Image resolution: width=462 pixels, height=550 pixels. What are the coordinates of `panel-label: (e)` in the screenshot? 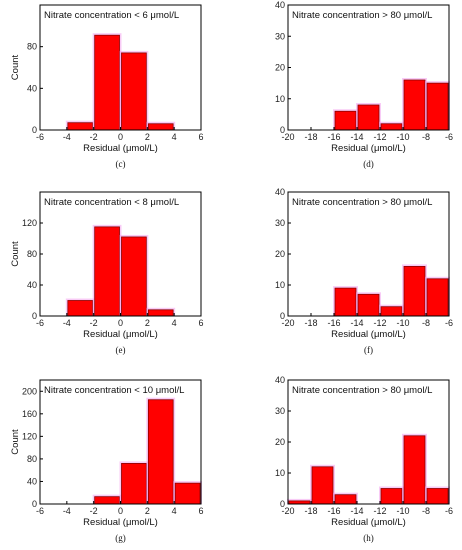 It's located at (121, 350).